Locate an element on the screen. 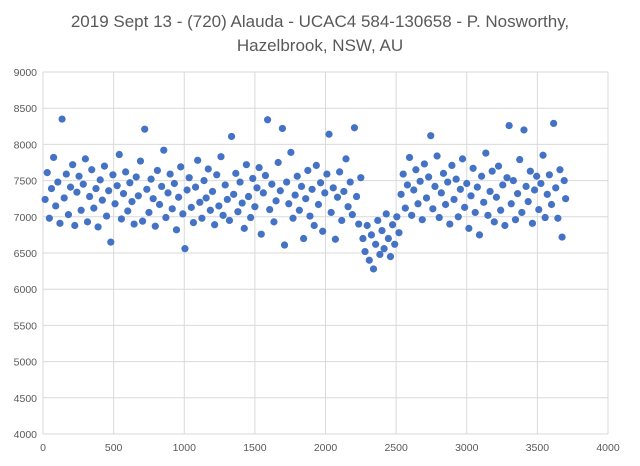 This screenshot has width=640, height=466. x-tick-label: 2500 is located at coordinates (396, 448).